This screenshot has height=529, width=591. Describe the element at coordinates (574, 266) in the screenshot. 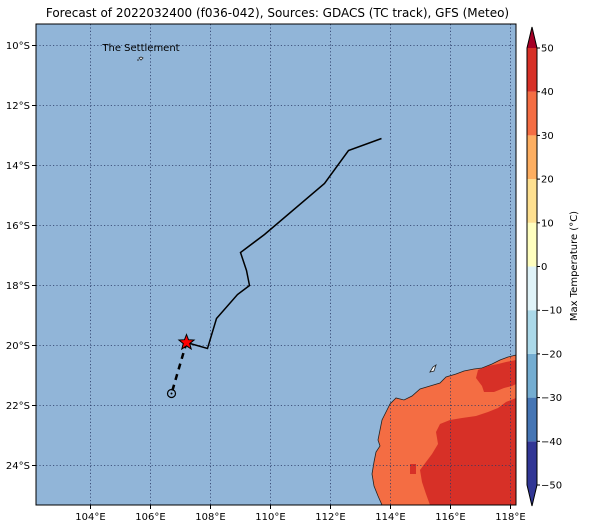

I see `colorbar-label: Max Temperature (°C)` at that location.